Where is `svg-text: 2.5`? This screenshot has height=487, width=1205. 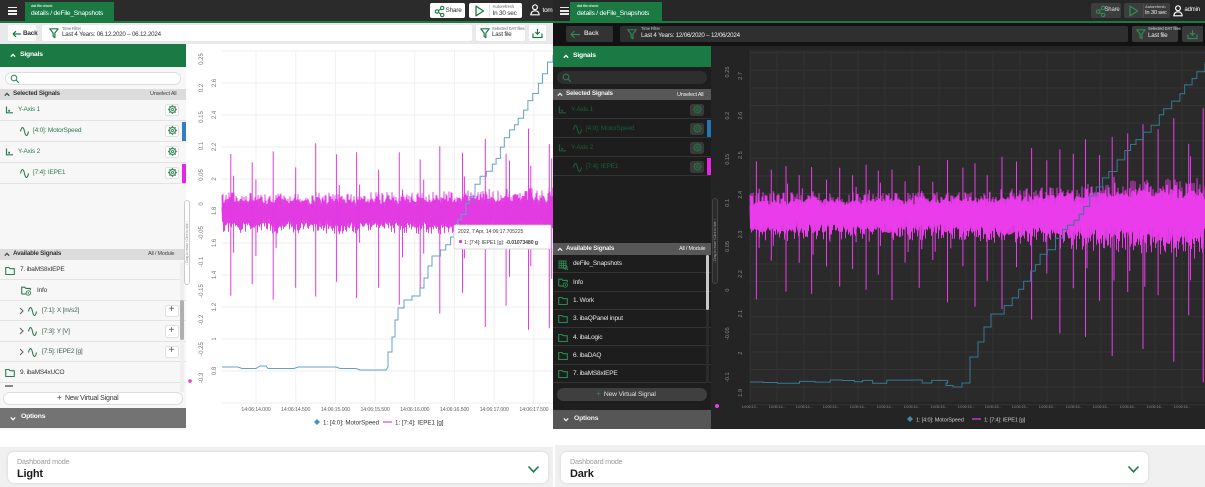
svg-text: 2.5 is located at coordinates (741, 155).